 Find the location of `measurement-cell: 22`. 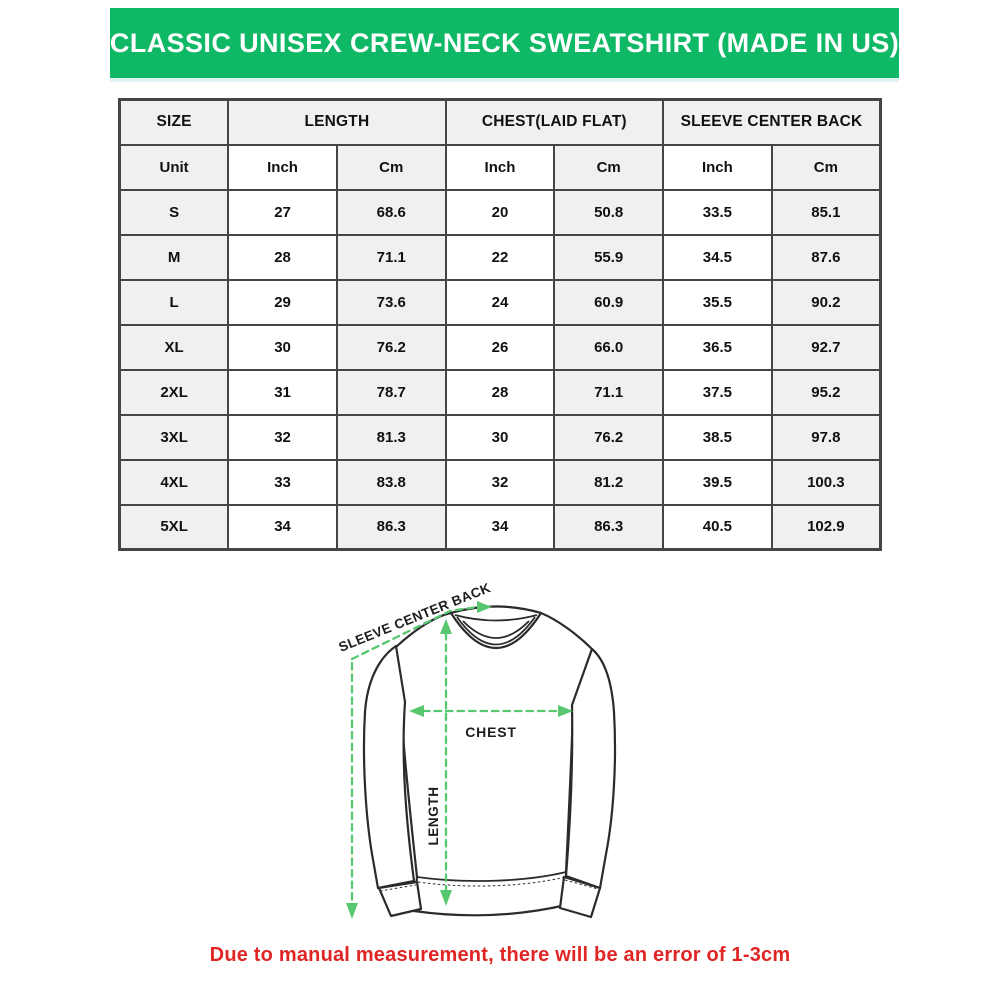

measurement-cell: 22 is located at coordinates (500, 257).